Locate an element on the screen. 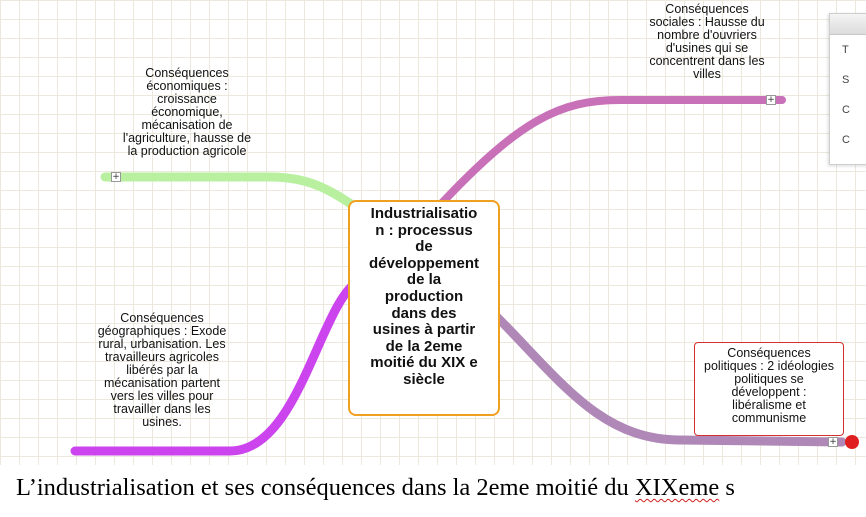  expand-economic-button: + is located at coordinates (116, 177).